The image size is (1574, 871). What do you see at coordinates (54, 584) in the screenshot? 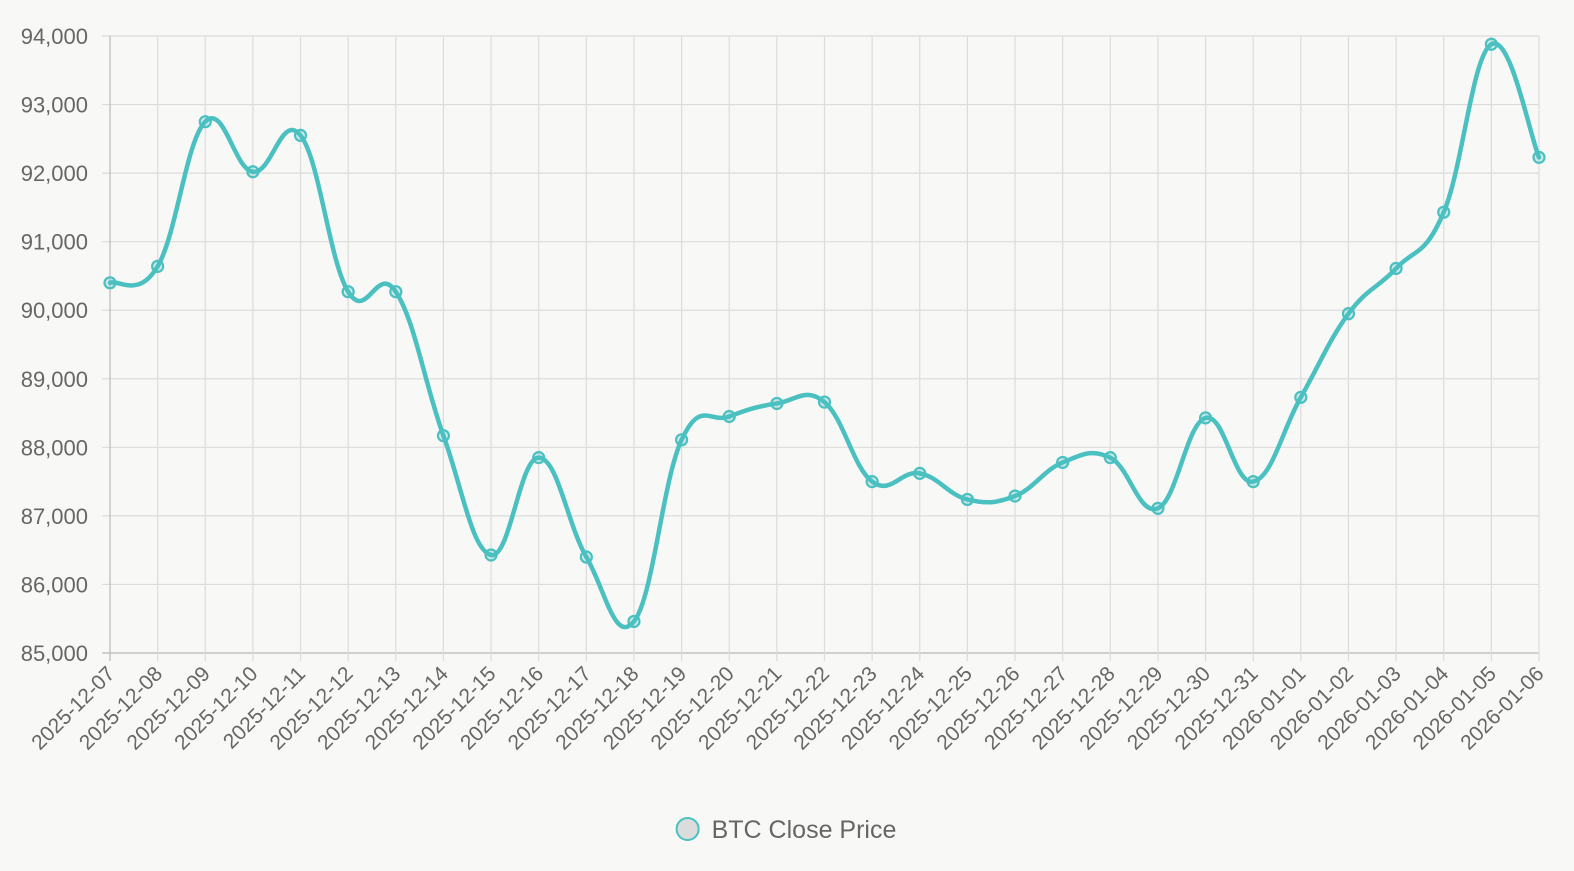
I see `y-tick-label: 86,000` at bounding box center [54, 584].